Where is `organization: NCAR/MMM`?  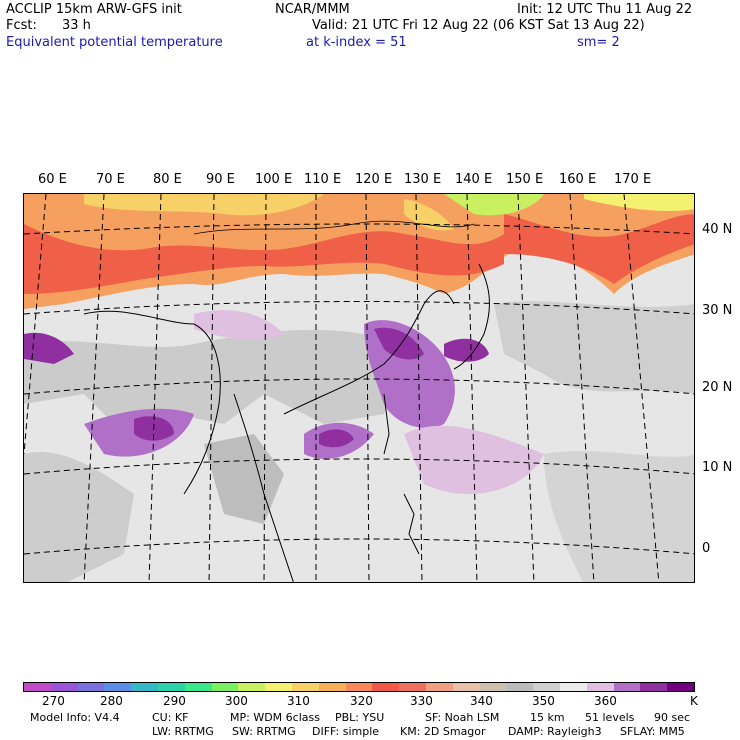
organization: NCAR/MMM is located at coordinates (312, 9).